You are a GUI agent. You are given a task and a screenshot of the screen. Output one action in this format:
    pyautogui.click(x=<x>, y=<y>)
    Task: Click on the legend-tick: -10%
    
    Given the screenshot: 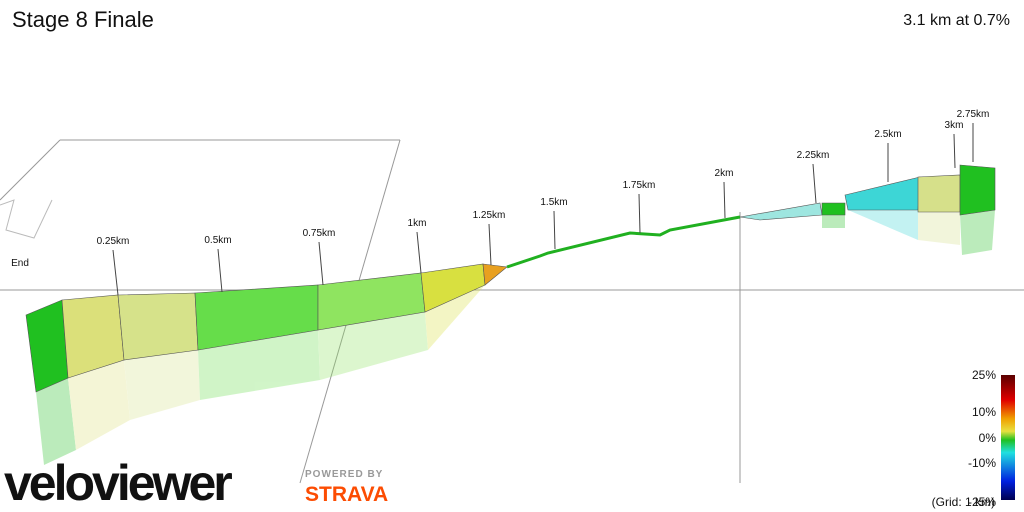 What is the action you would take?
    pyautogui.click(x=982, y=463)
    